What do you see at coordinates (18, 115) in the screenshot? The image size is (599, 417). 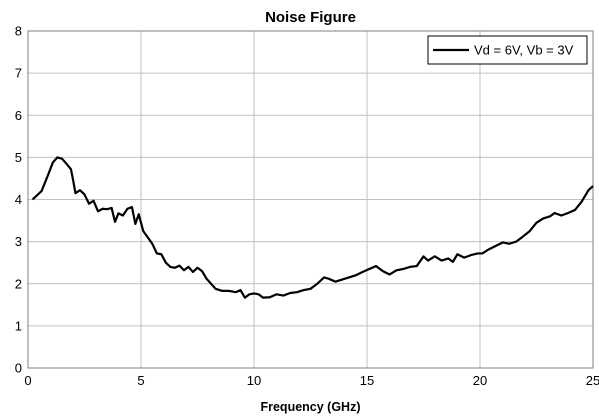 I see `y-tick-label: 6` at bounding box center [18, 115].